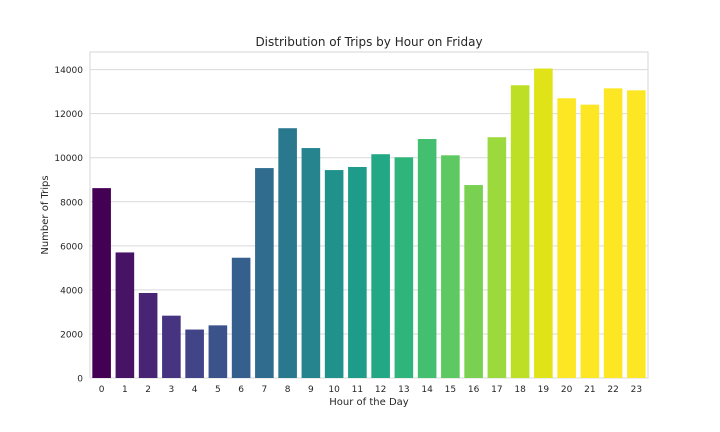  What do you see at coordinates (403, 390) in the screenshot?
I see `x-tick-label: 13` at bounding box center [403, 390].